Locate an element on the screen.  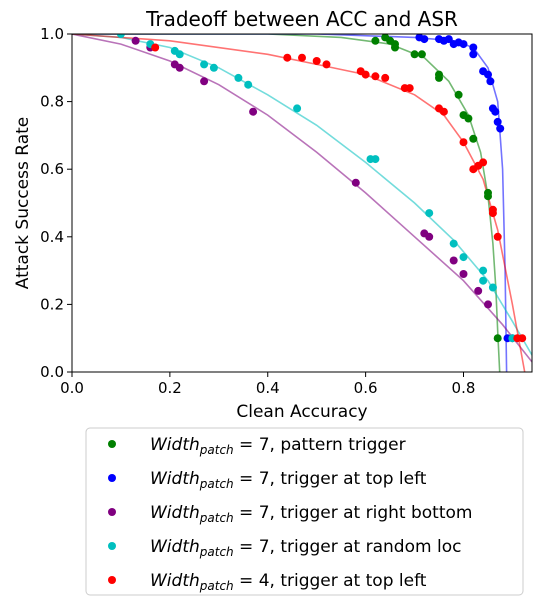
x-tick-label: 0.0 is located at coordinates (72, 388).